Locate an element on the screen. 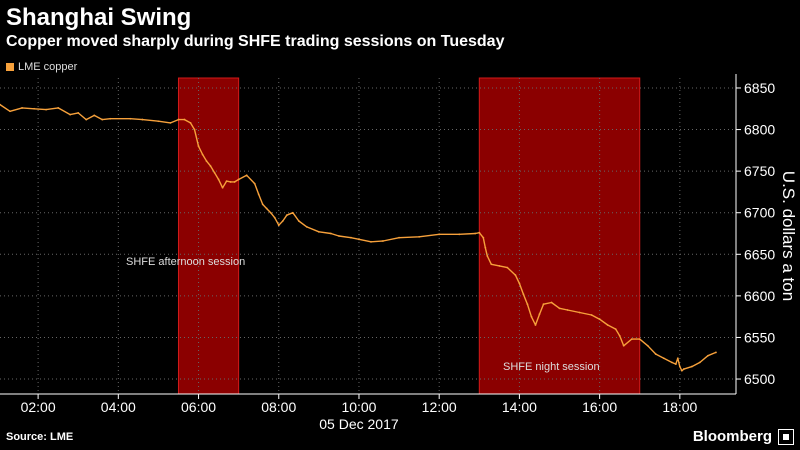 This screenshot has width=800, height=450. x-axis-label: 05 Dec 2017 is located at coordinates (359, 424).